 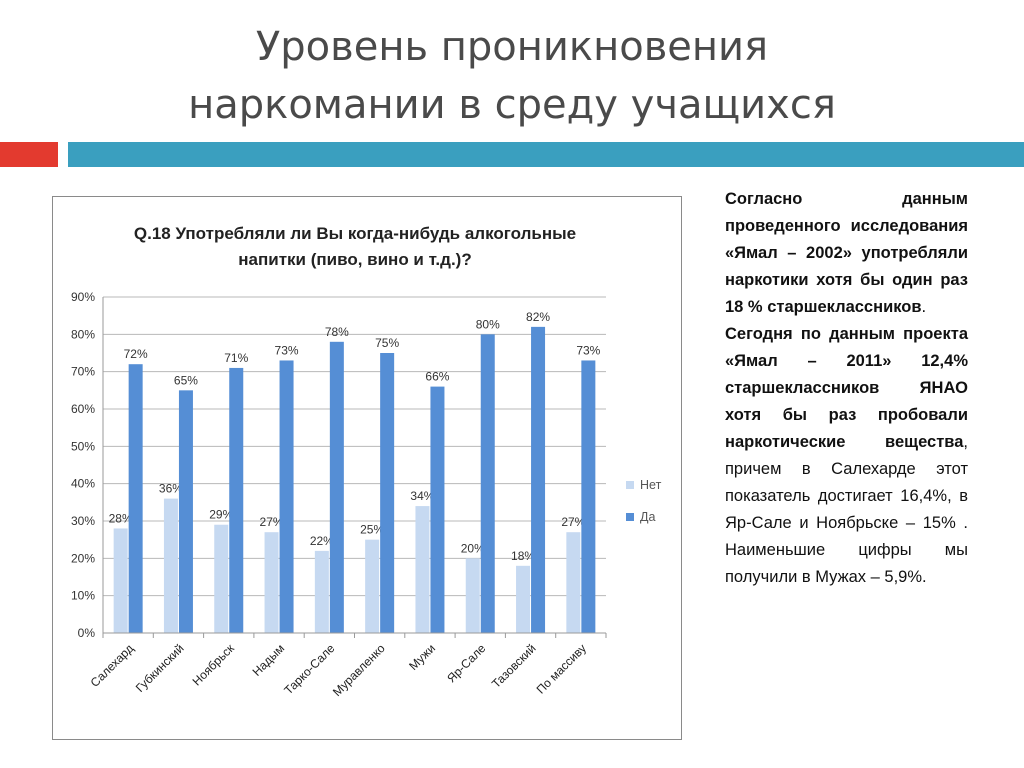 I want to click on y-tick-label: 40%, so click(x=83, y=484).